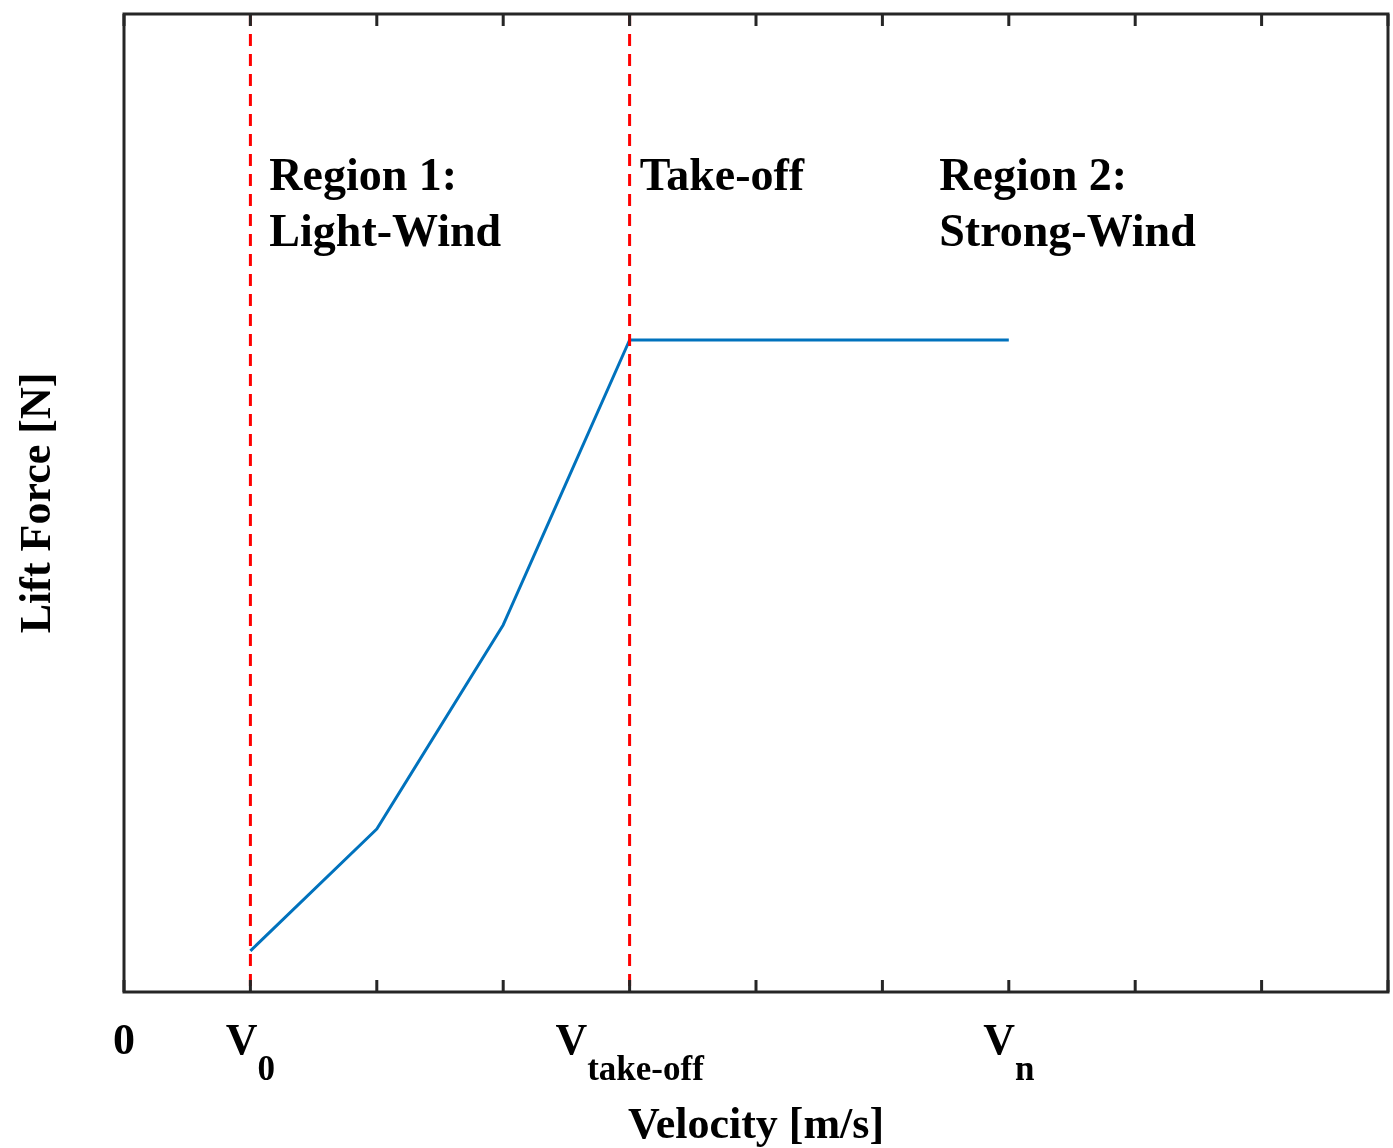 The image size is (1393, 1148). I want to click on text: Region 1: Light-Wind, so click(385, 203).